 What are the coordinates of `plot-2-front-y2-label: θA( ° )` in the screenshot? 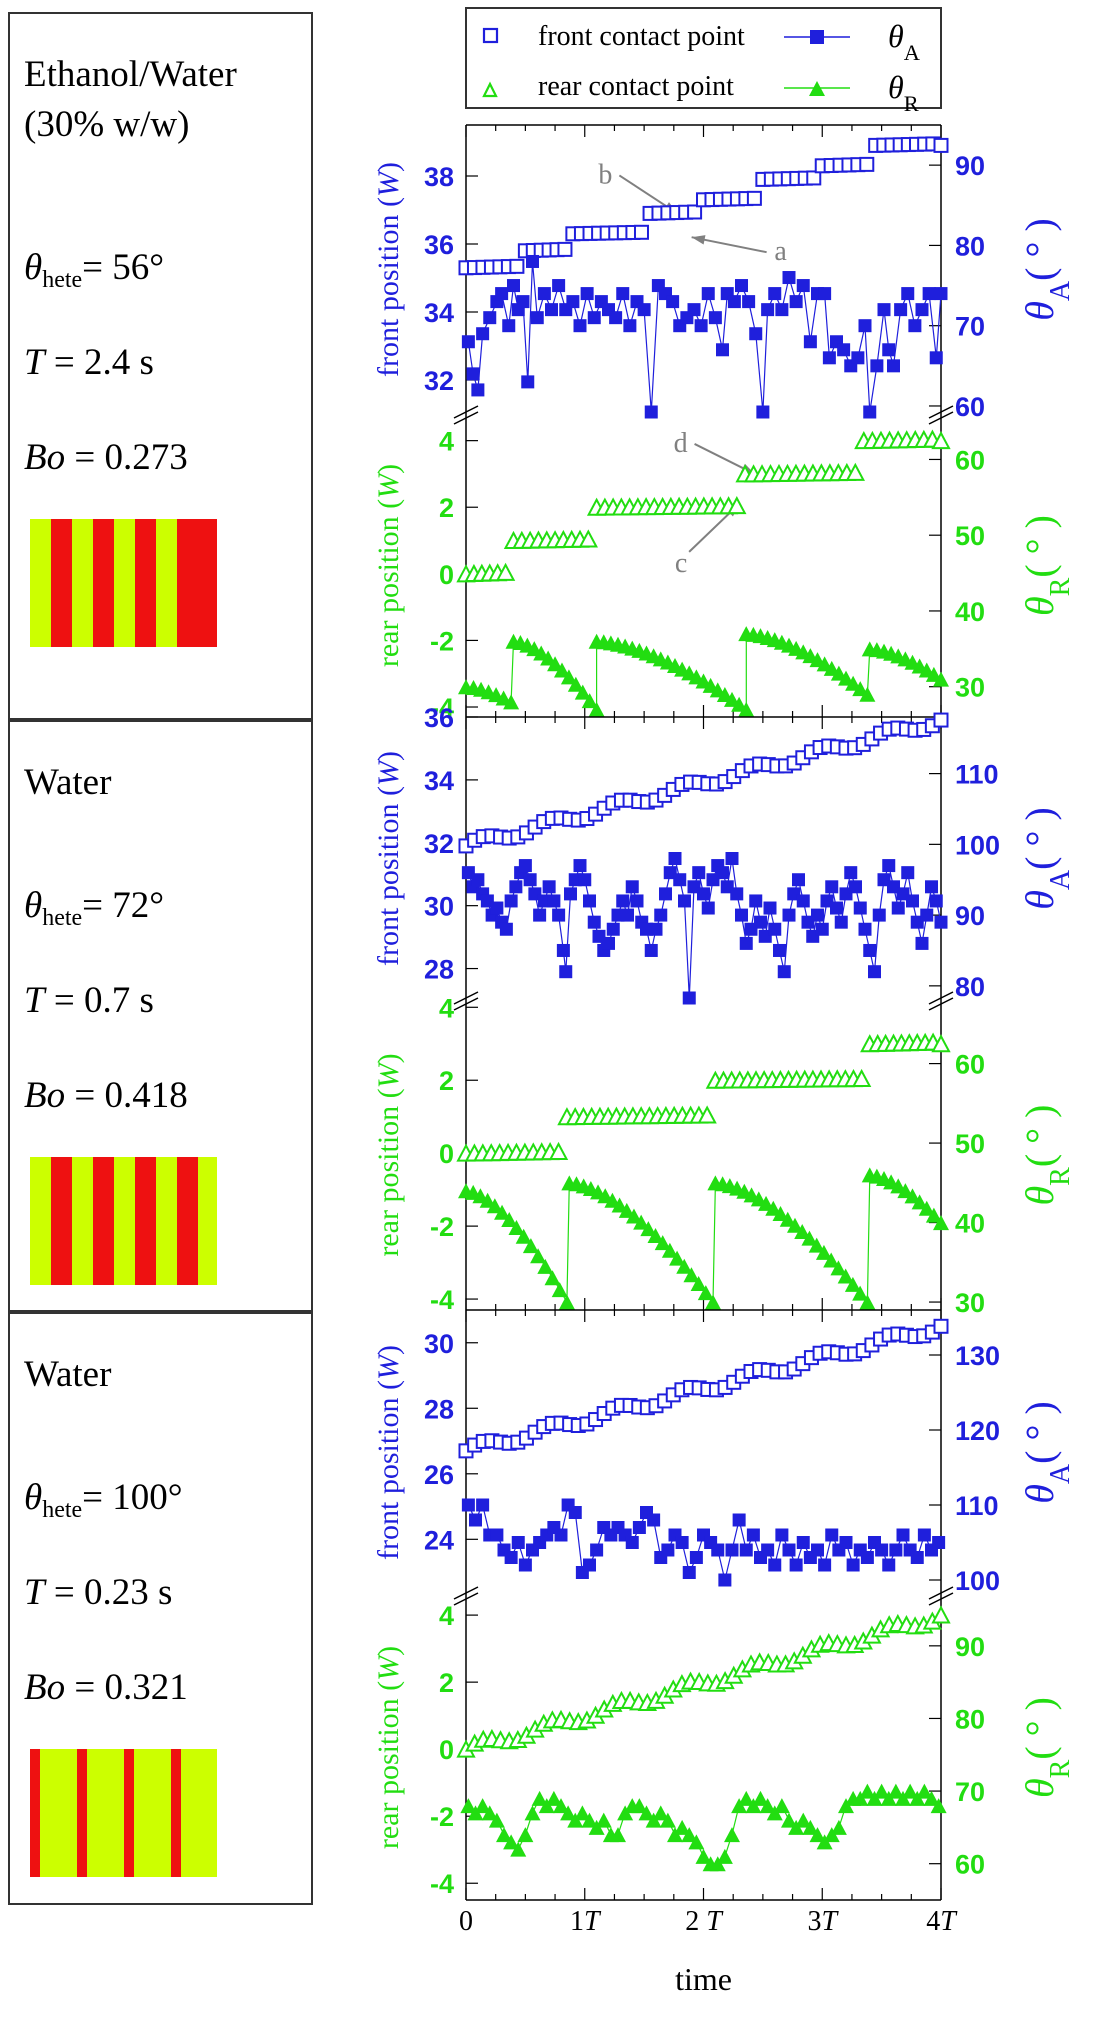 It's located at (1046, 1452).